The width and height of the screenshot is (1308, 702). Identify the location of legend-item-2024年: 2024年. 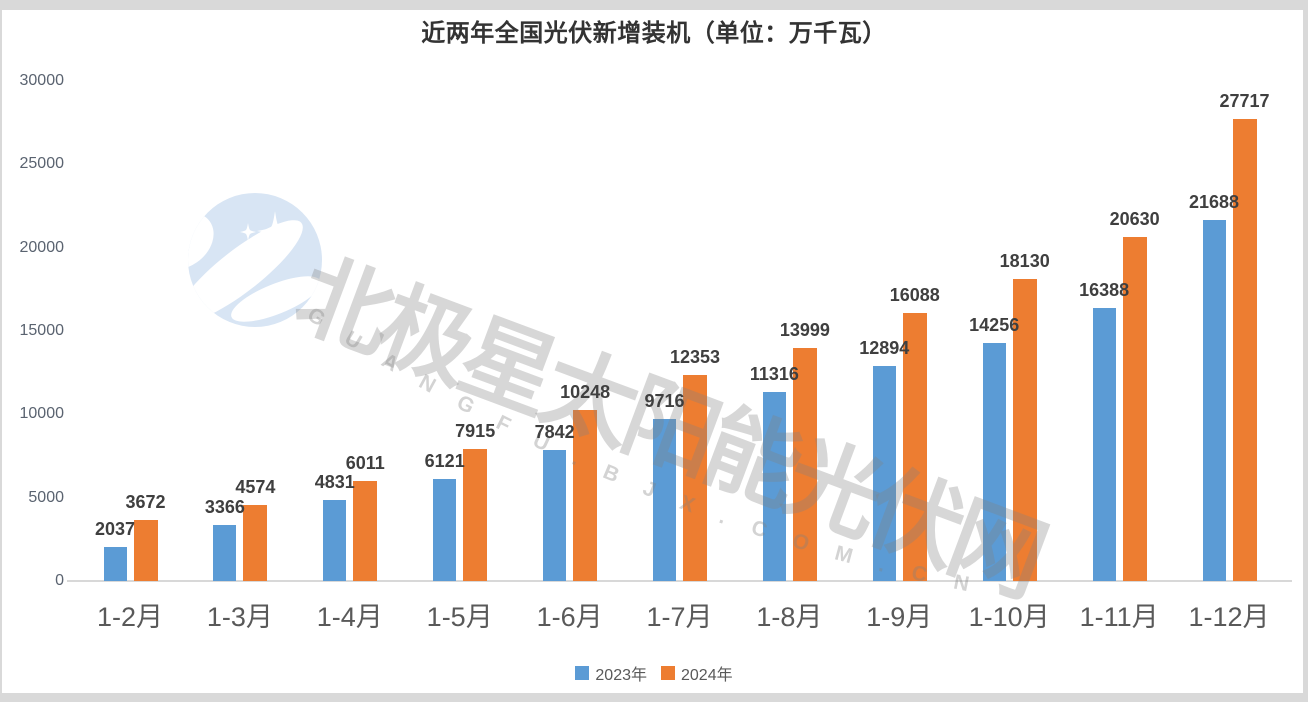
(697, 673).